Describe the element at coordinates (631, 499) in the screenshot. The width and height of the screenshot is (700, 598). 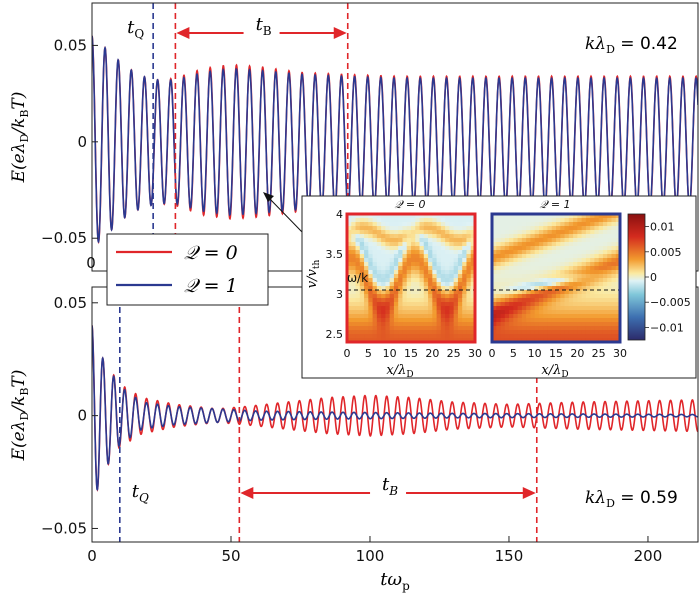
I see `bottom-k-annotation: kλD = 0.59` at that location.